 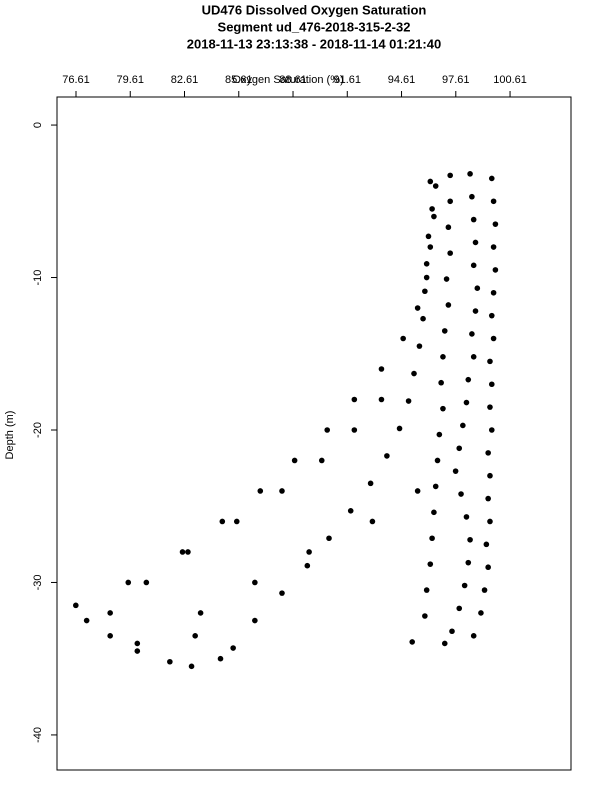 What do you see at coordinates (38, 583) in the screenshot?
I see `y-tick-label: -30` at bounding box center [38, 583].